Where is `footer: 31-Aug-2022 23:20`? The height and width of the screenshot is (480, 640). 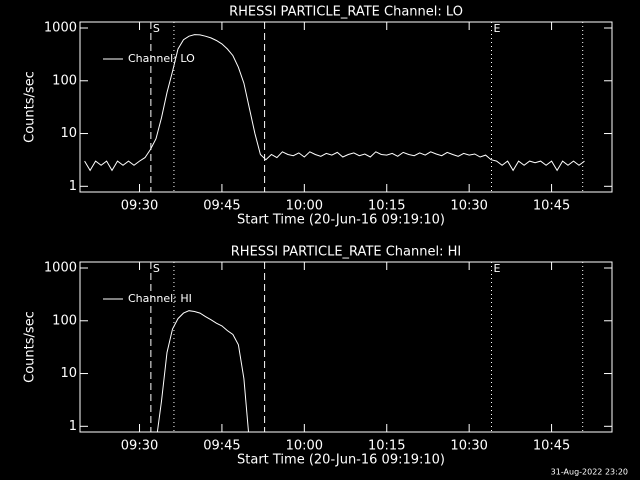
footer: 31-Aug-2022 23:20 is located at coordinates (589, 472).